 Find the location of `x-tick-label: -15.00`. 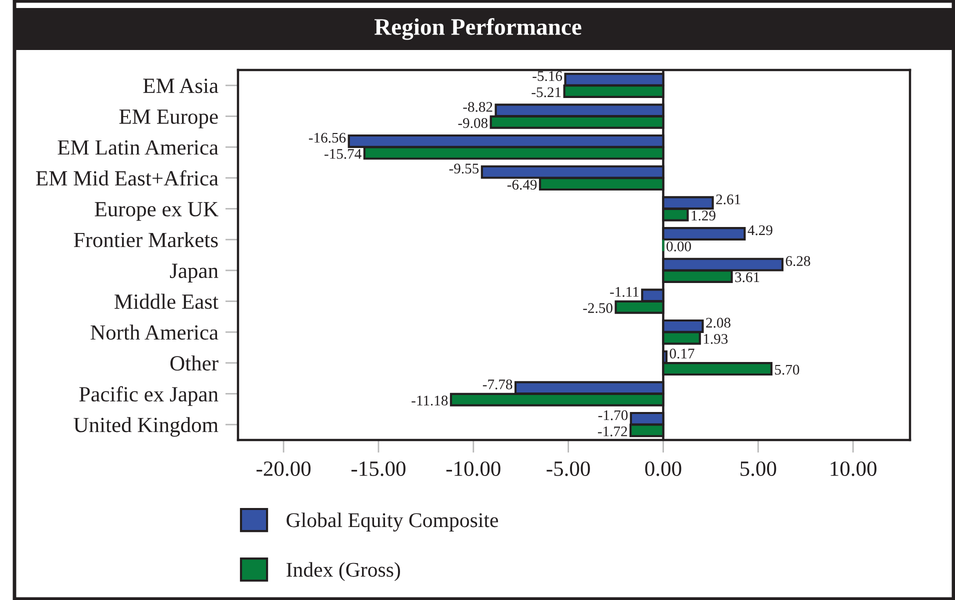

x-tick-label: -15.00 is located at coordinates (378, 468).